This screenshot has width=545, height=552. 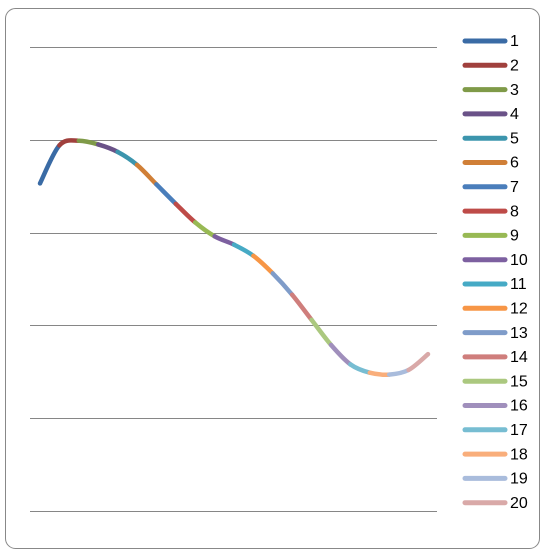 I want to click on legend-label: 13, so click(x=519, y=333).